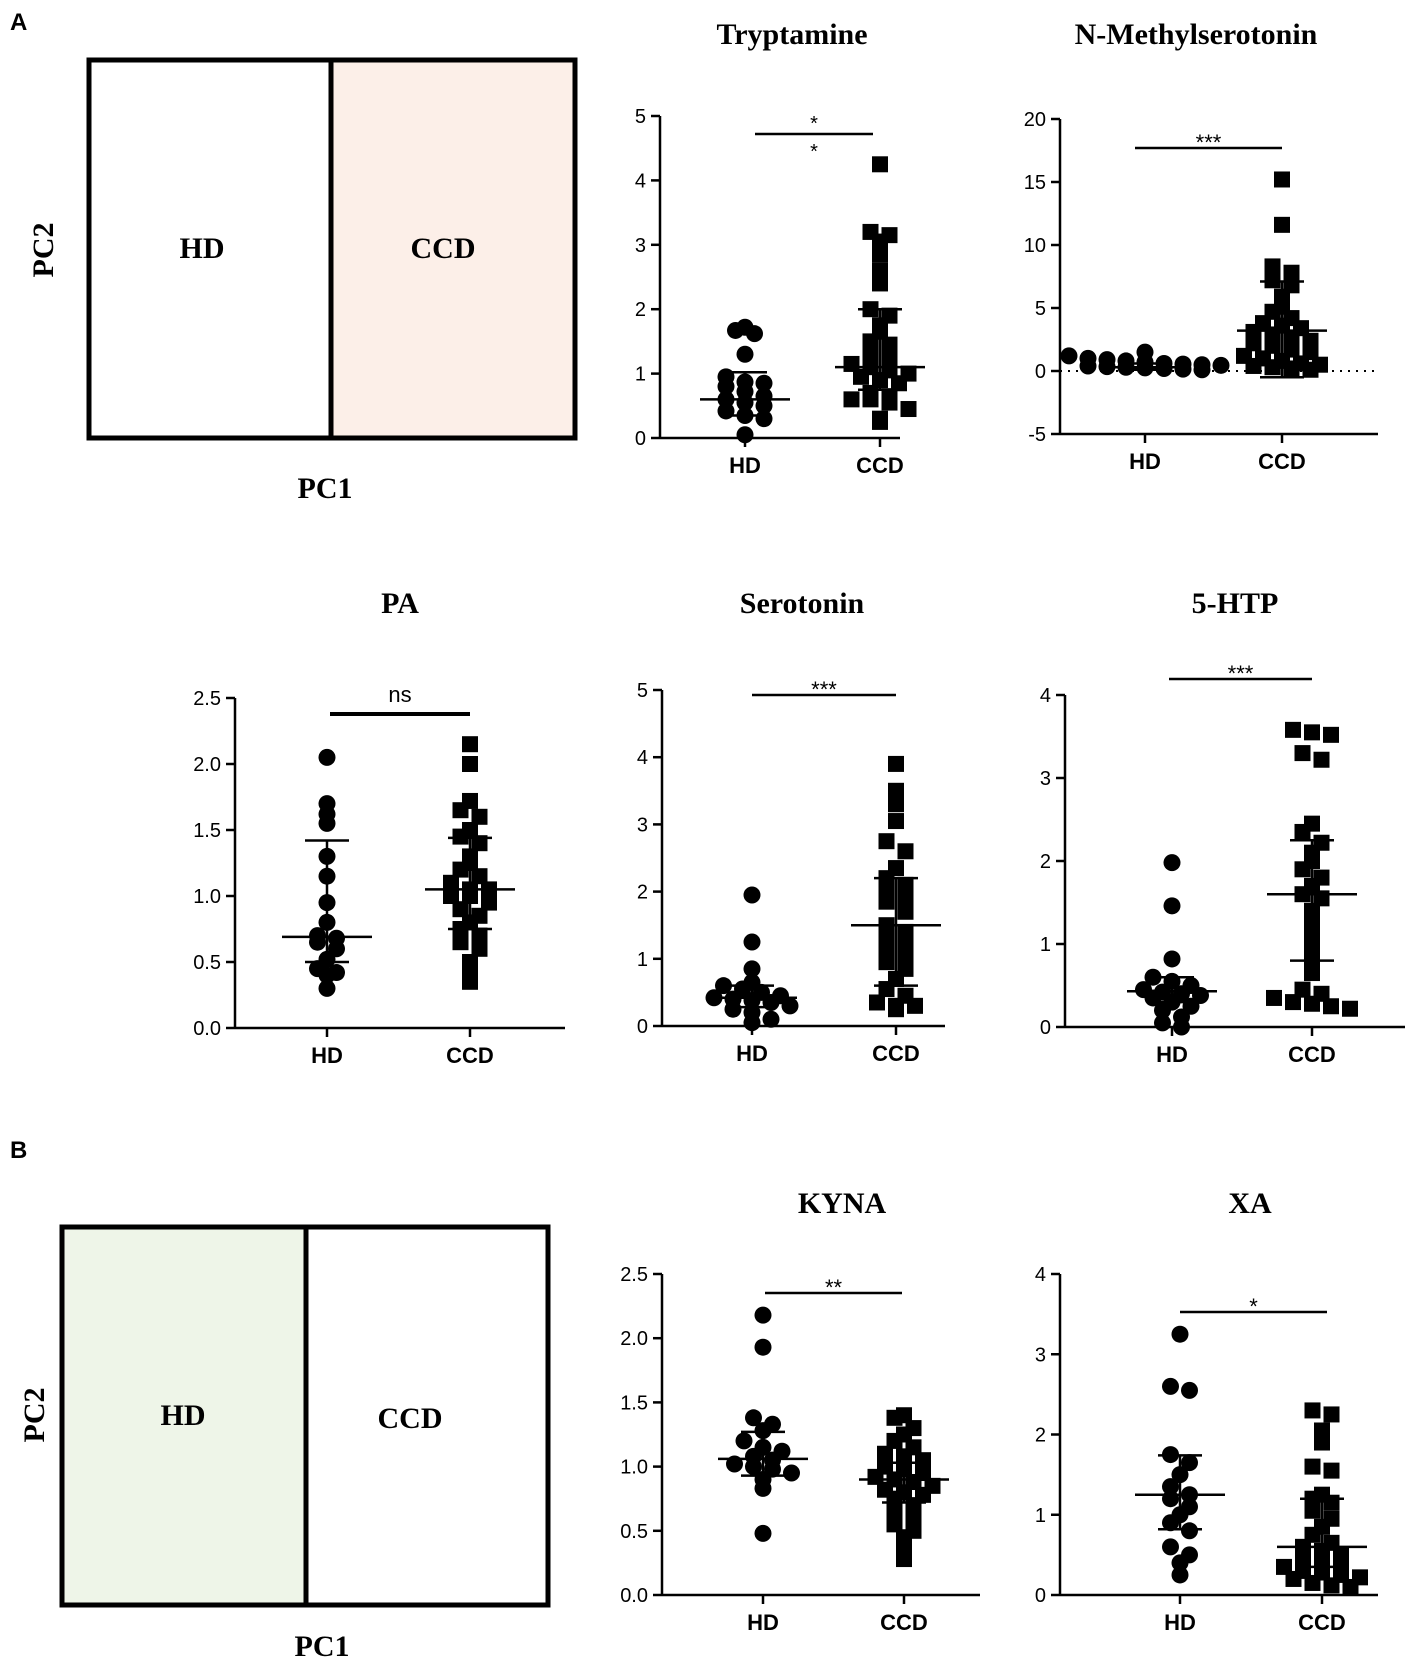  I want to click on pca-a-highlight, so click(453, 249).